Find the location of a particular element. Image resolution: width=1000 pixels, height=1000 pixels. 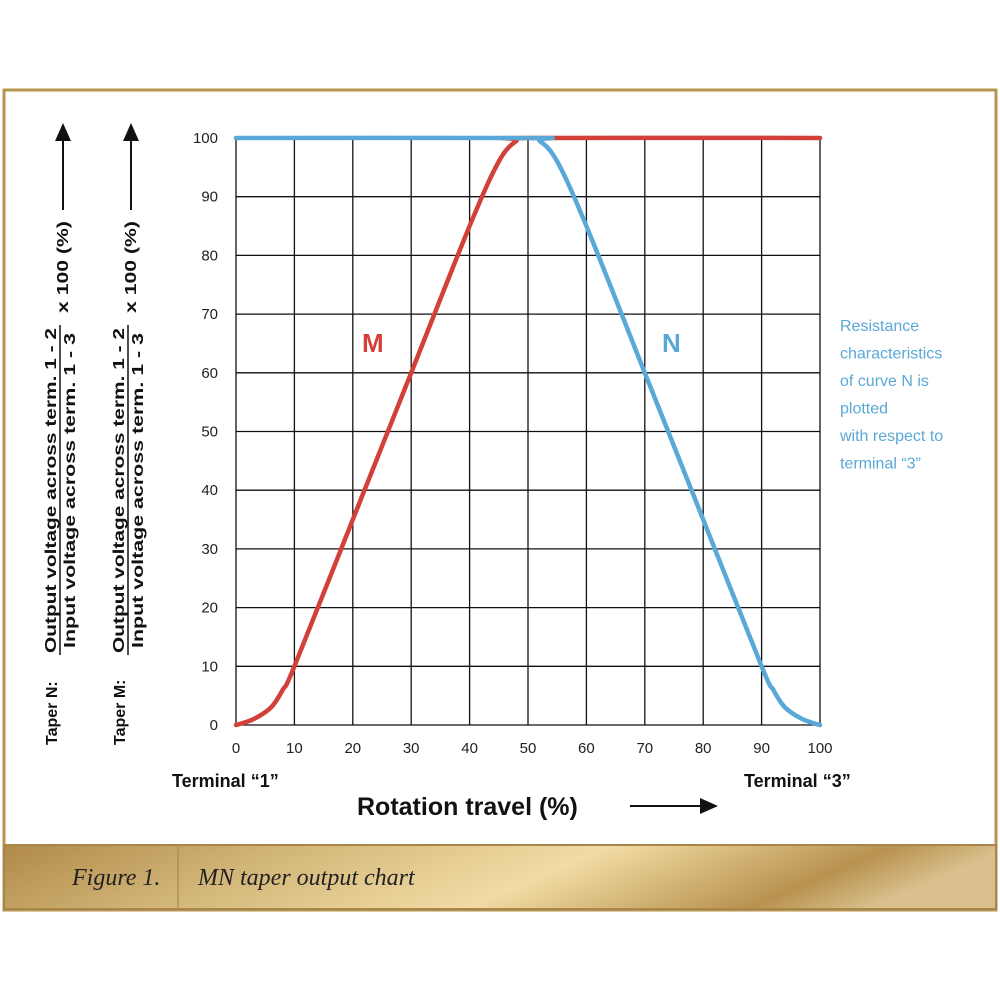

y-label-prefix: Taper M: is located at coordinates (120, 712).